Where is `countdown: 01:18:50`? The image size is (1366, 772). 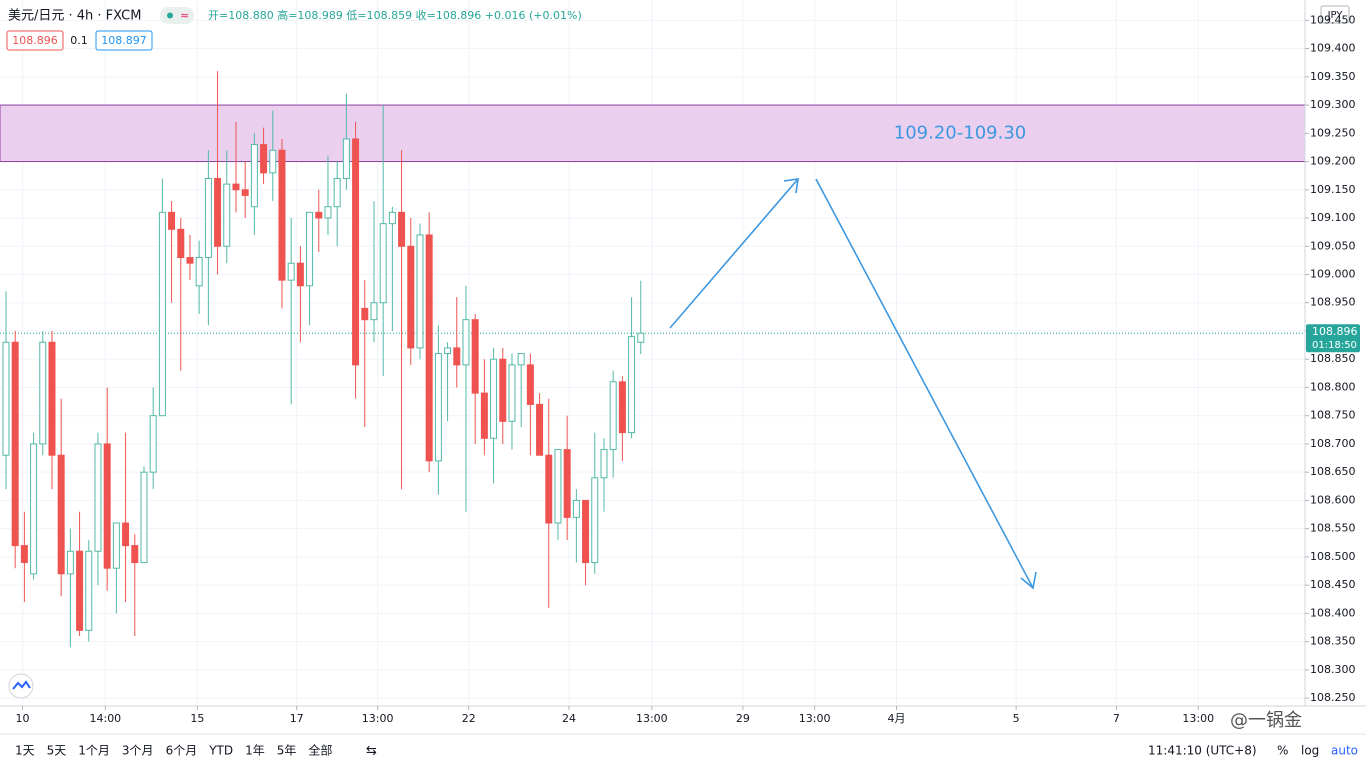
countdown: 01:18:50 is located at coordinates (1334, 345).